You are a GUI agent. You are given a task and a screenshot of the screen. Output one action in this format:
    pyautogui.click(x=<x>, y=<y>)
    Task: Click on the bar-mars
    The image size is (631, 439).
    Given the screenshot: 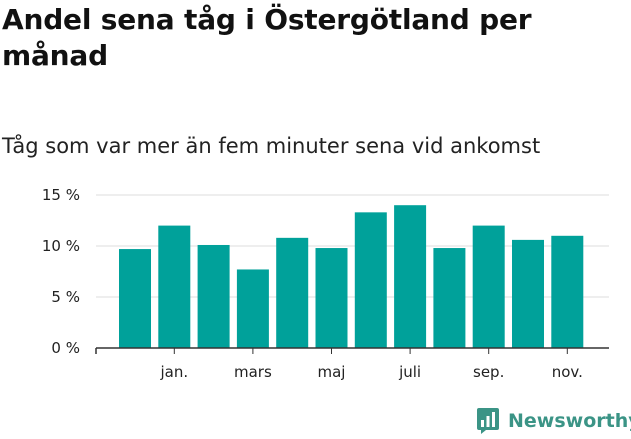 What is the action you would take?
    pyautogui.click(x=252, y=308)
    